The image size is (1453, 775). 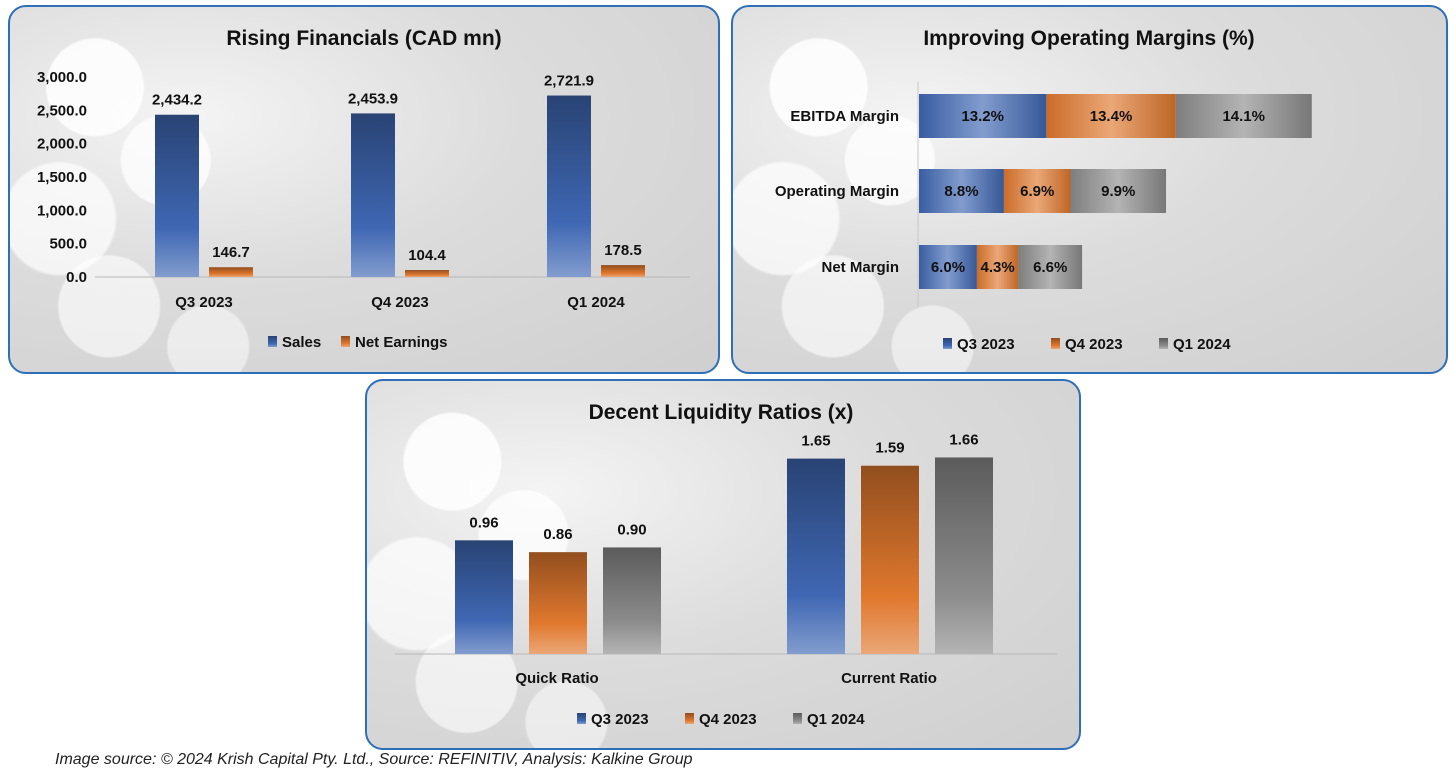 I want to click on data-label: 0.96, so click(x=483, y=522).